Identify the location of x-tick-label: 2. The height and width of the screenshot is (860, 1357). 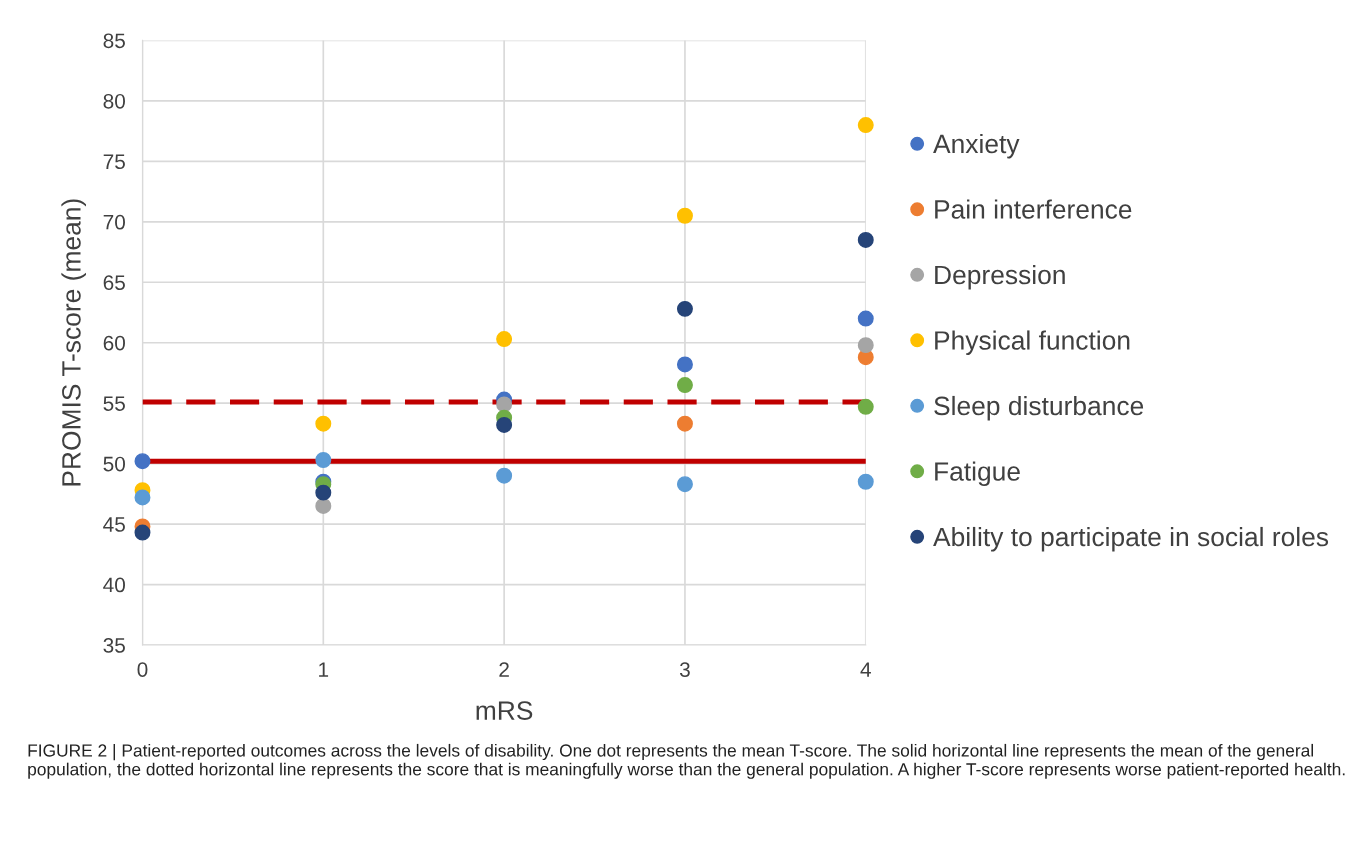
(504, 669).